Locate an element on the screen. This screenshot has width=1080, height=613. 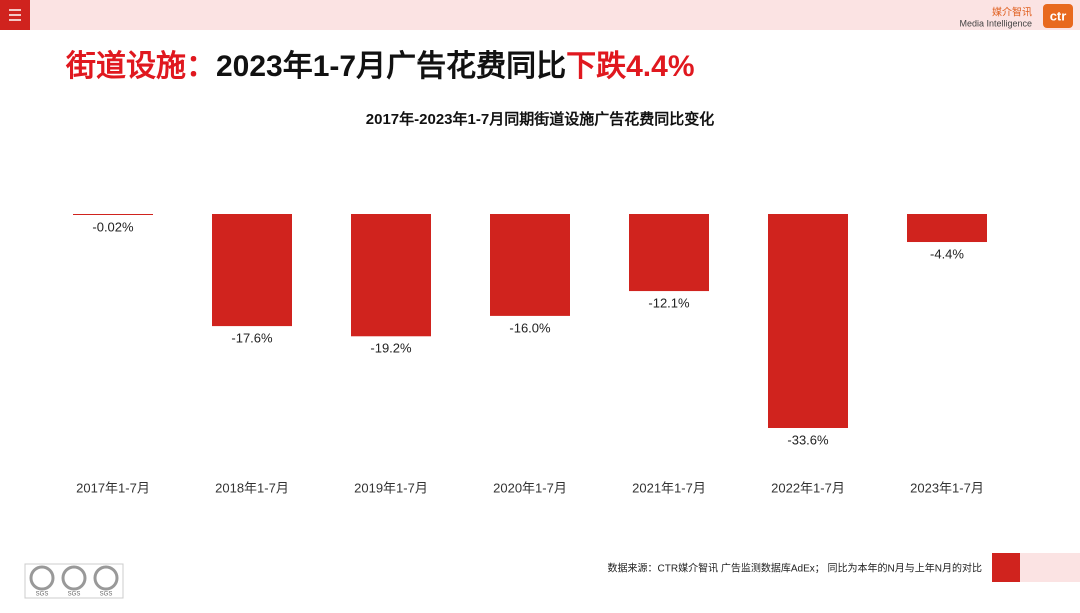
chart-title: 2017年-2023年1-7月同期街道设施广告花费同比变化 is located at coordinates (540, 119).